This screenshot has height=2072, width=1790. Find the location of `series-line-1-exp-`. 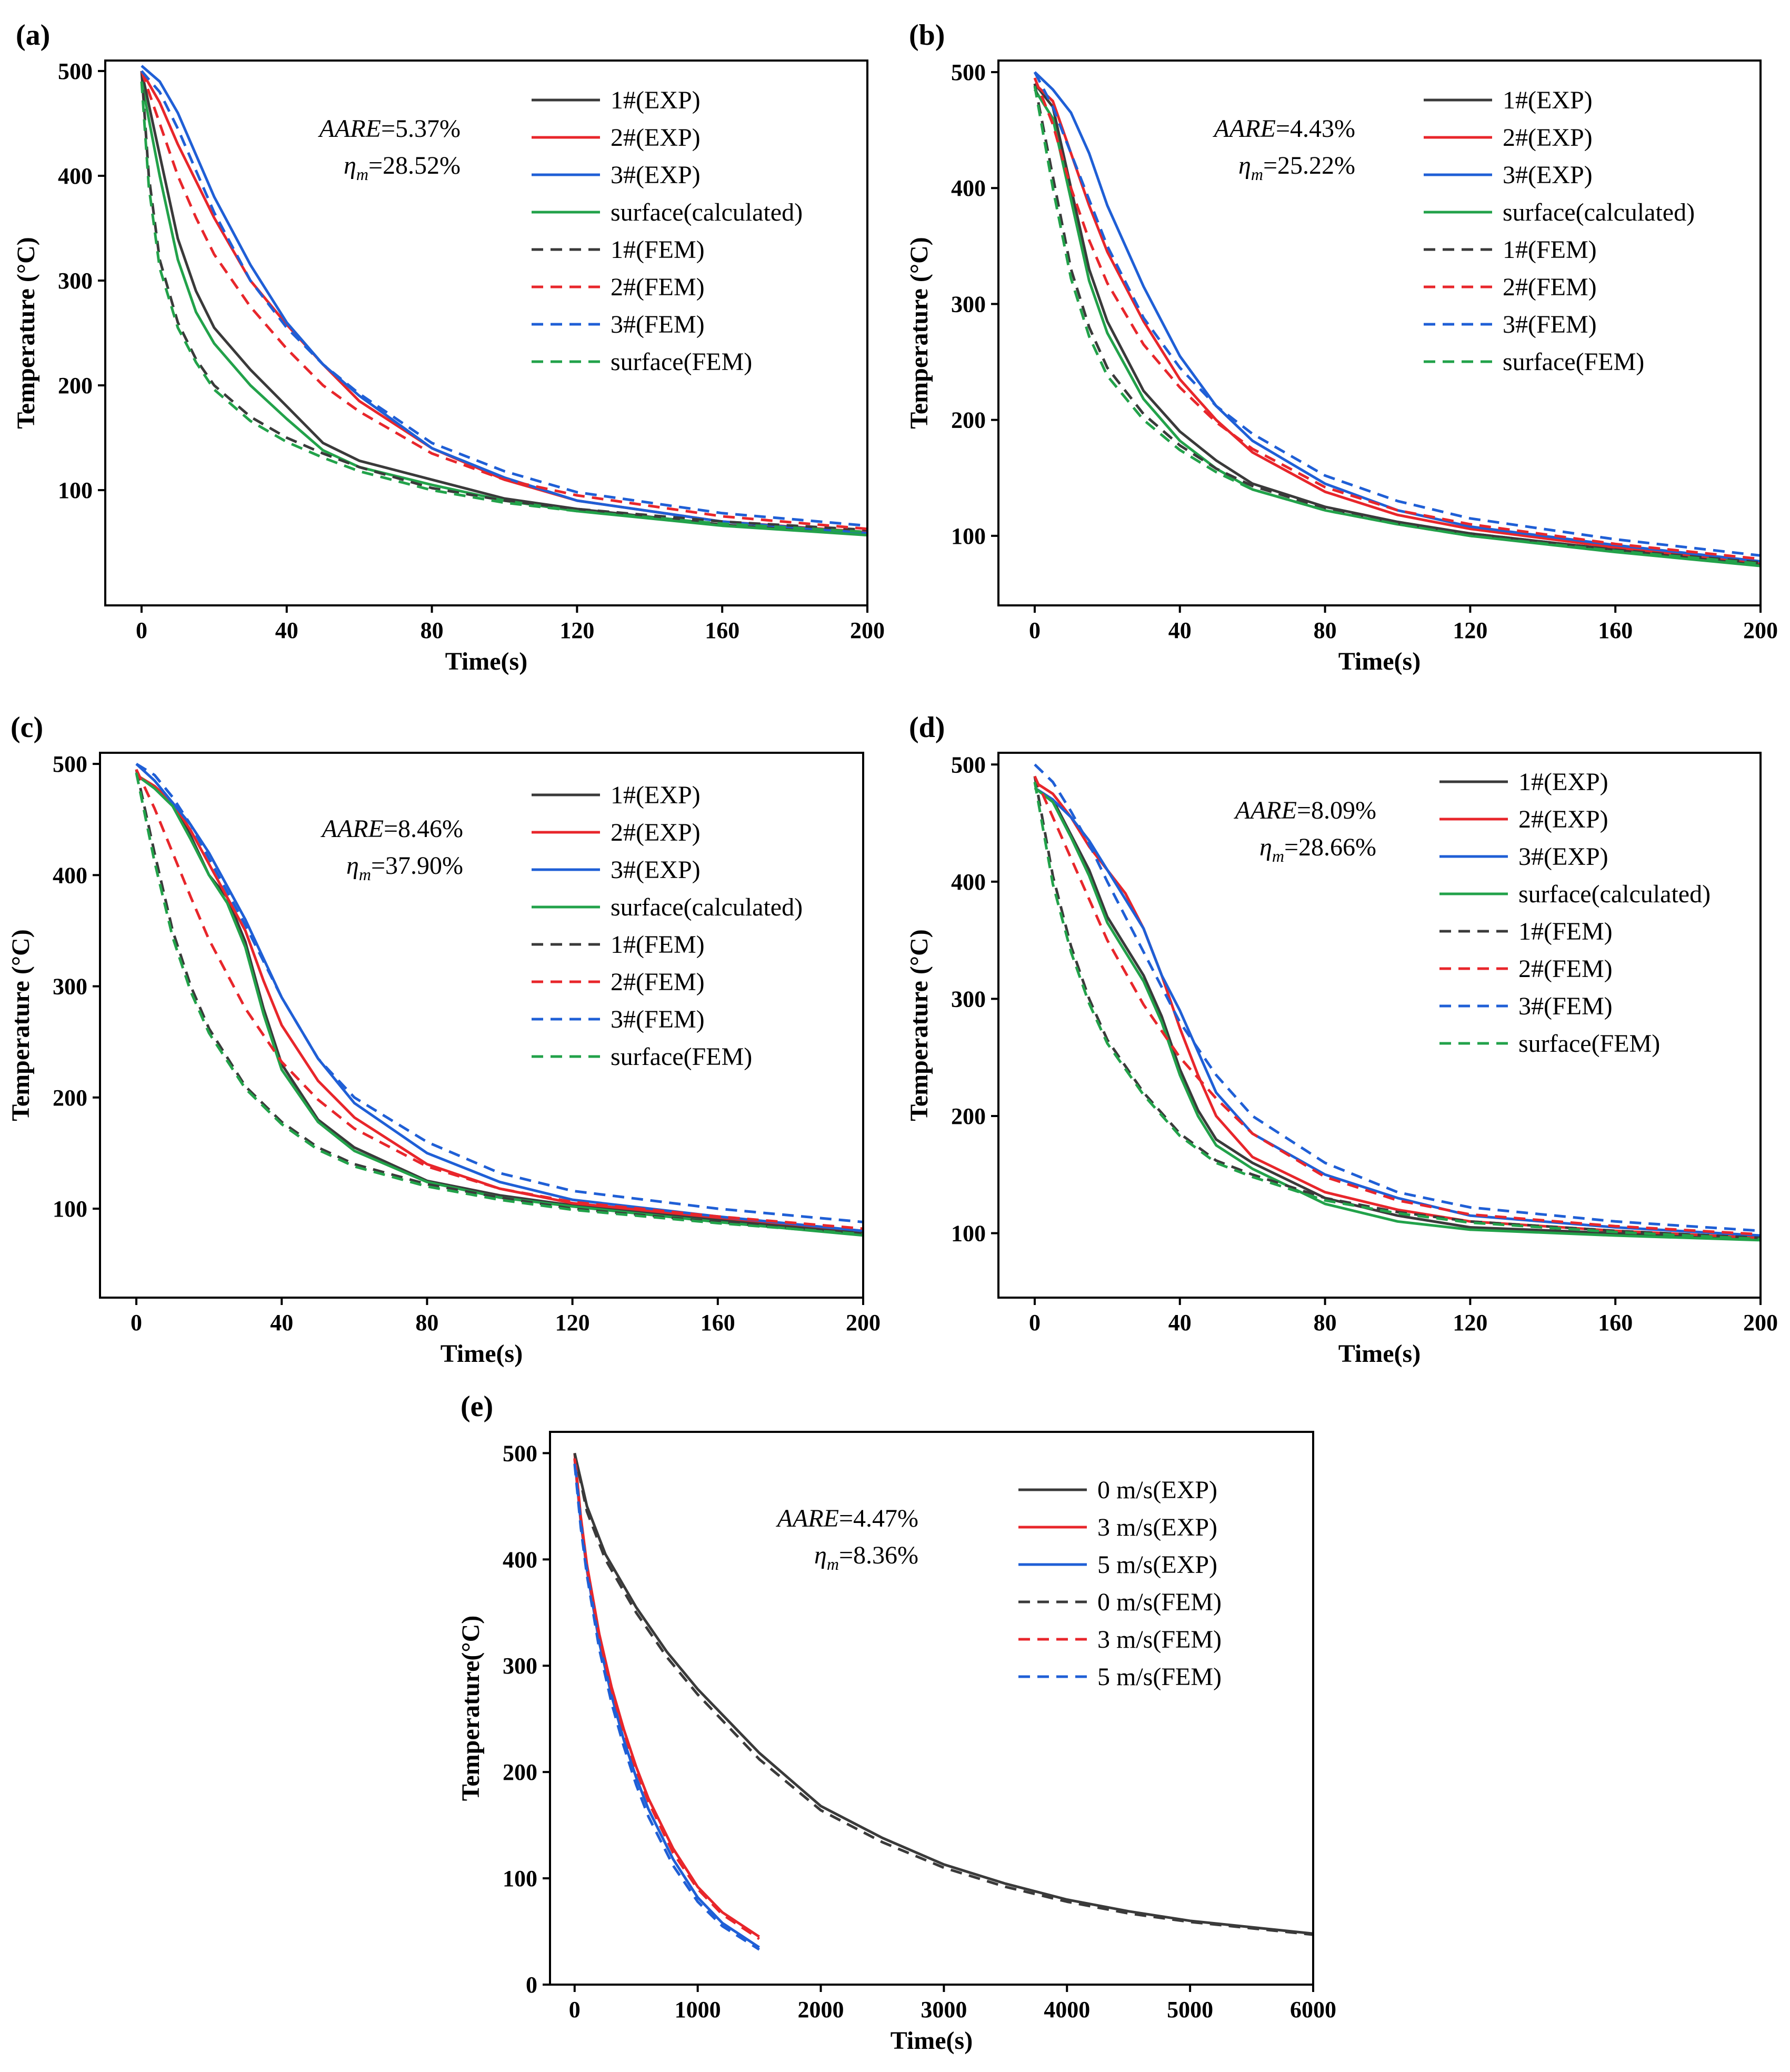

series-line-1-exp- is located at coordinates (1397, 324).